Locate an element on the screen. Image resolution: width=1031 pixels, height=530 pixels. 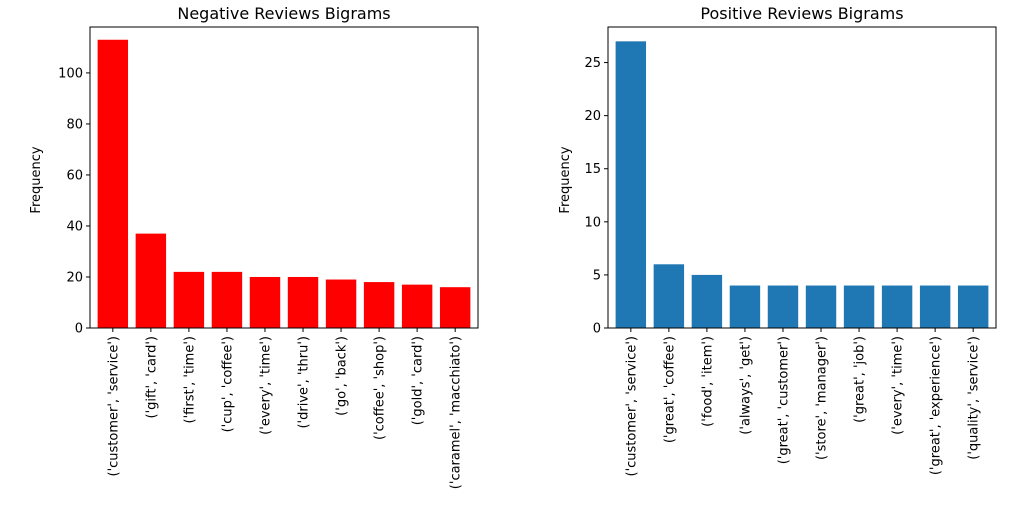
chart-title: Negative Reviews Bigrams is located at coordinates (283, 13).